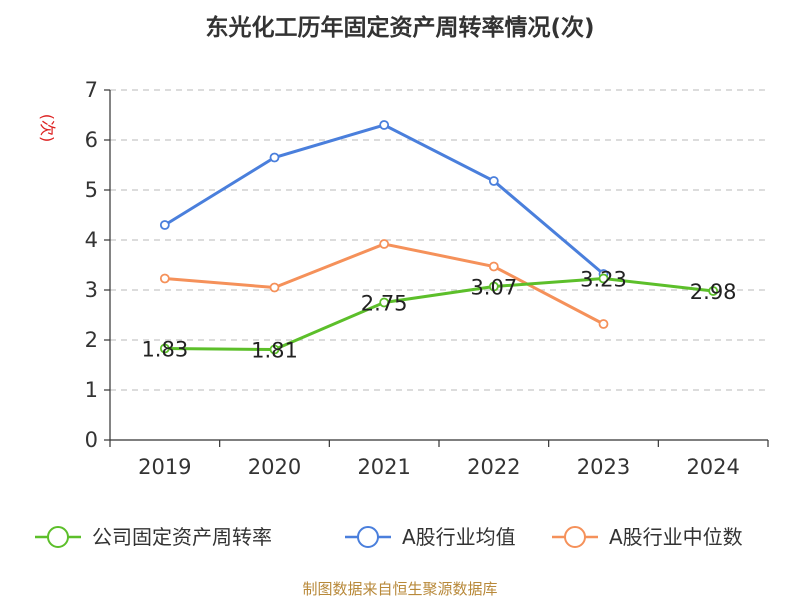  What do you see at coordinates (400, 28) in the screenshot?
I see `chart-title: 东光化工历年固定资产周转率情况(次)` at bounding box center [400, 28].